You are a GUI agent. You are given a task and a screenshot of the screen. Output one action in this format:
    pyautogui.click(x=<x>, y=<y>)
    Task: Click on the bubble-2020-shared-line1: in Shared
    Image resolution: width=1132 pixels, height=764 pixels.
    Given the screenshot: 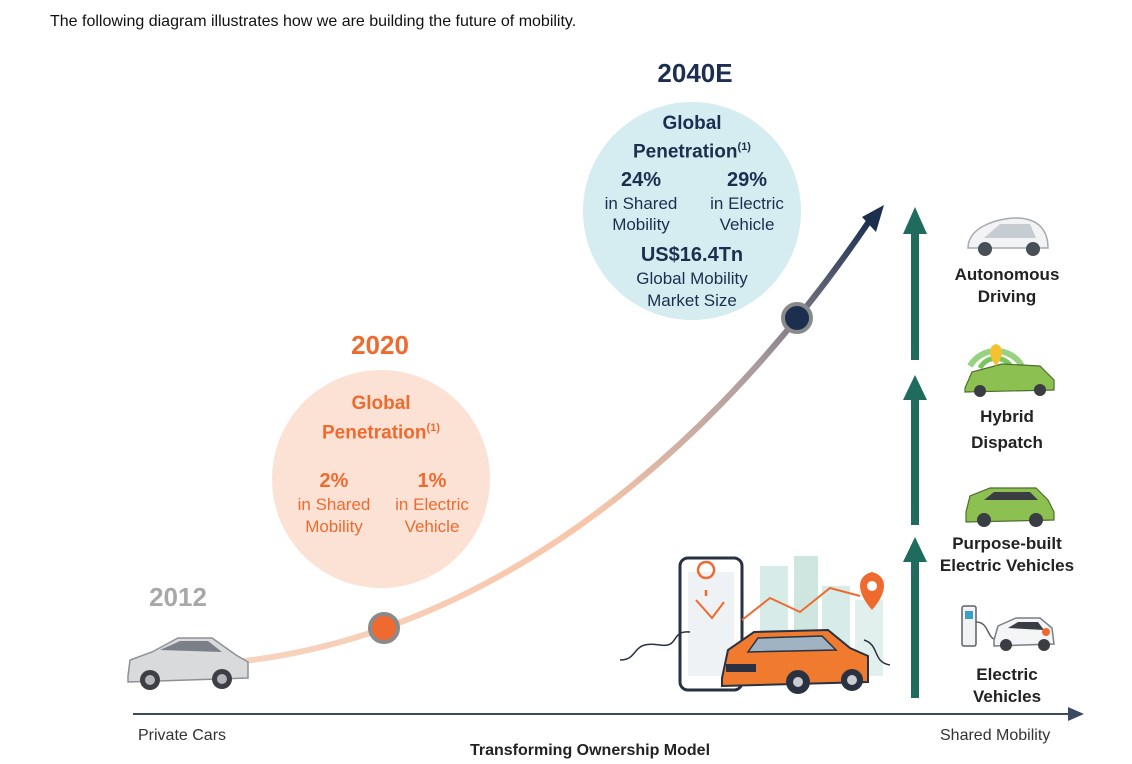 What is the action you would take?
    pyautogui.click(x=334, y=504)
    